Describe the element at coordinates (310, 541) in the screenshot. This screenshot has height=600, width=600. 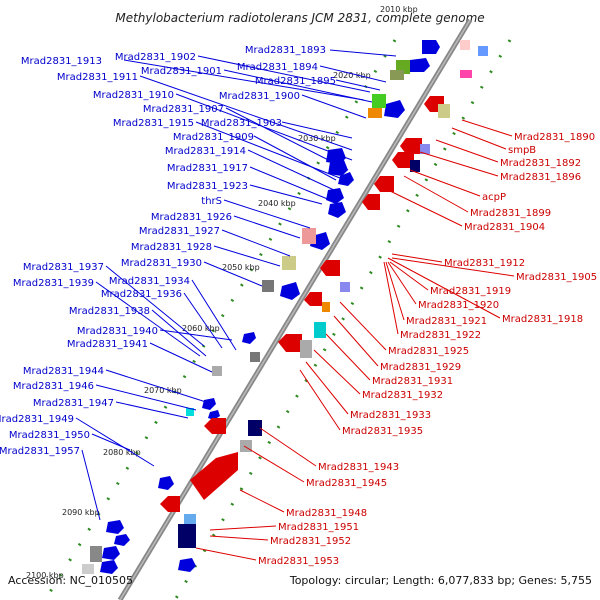
I see `gene-label: Mrad2831_1952` at that location.